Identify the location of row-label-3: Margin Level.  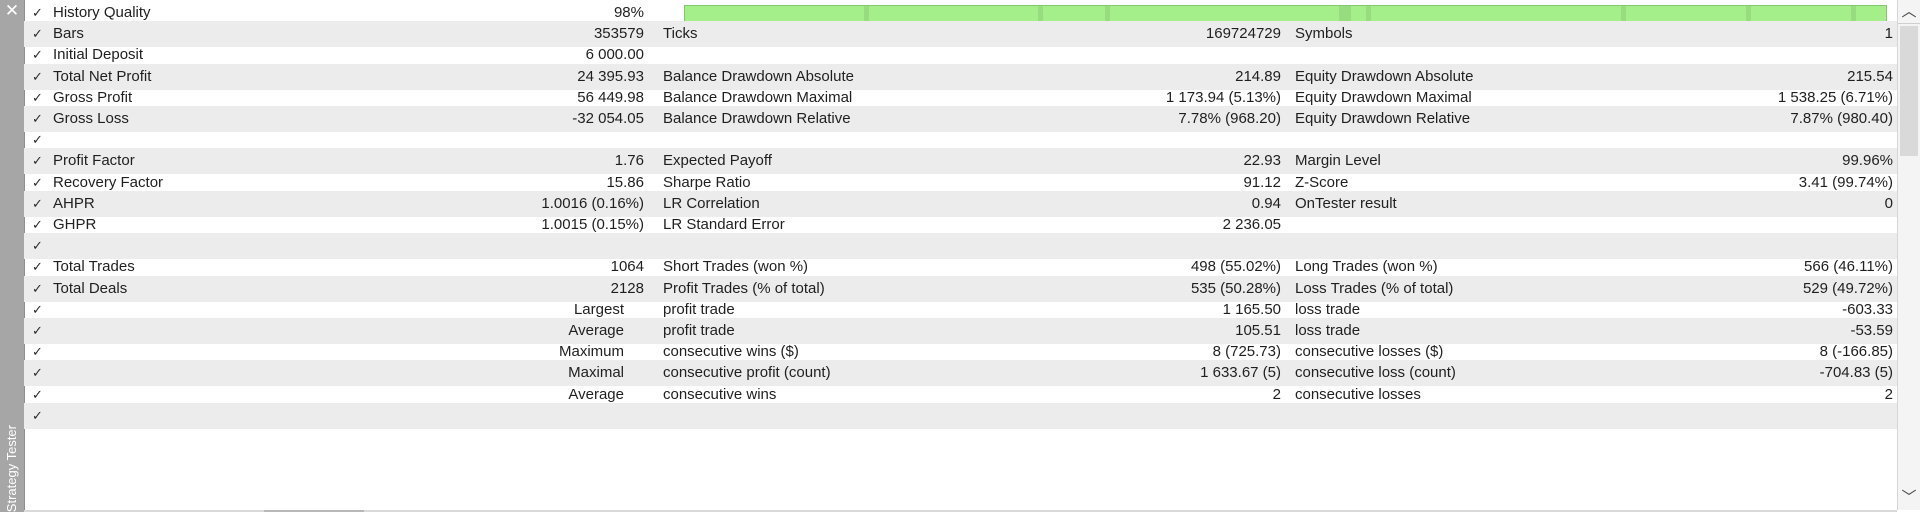
(1338, 161).